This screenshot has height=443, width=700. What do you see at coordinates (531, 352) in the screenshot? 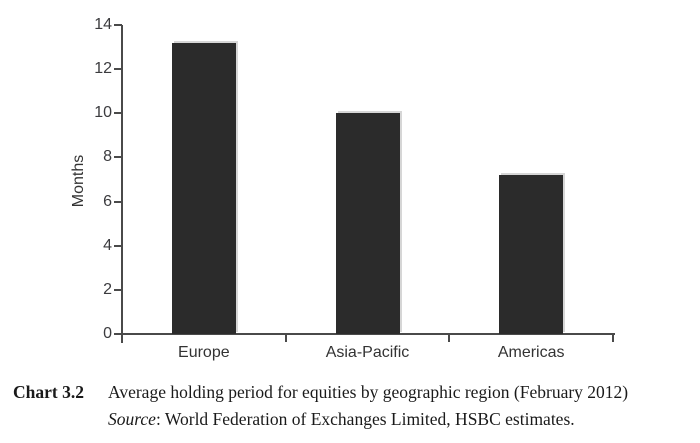
I see `x-category-label: Americas` at bounding box center [531, 352].